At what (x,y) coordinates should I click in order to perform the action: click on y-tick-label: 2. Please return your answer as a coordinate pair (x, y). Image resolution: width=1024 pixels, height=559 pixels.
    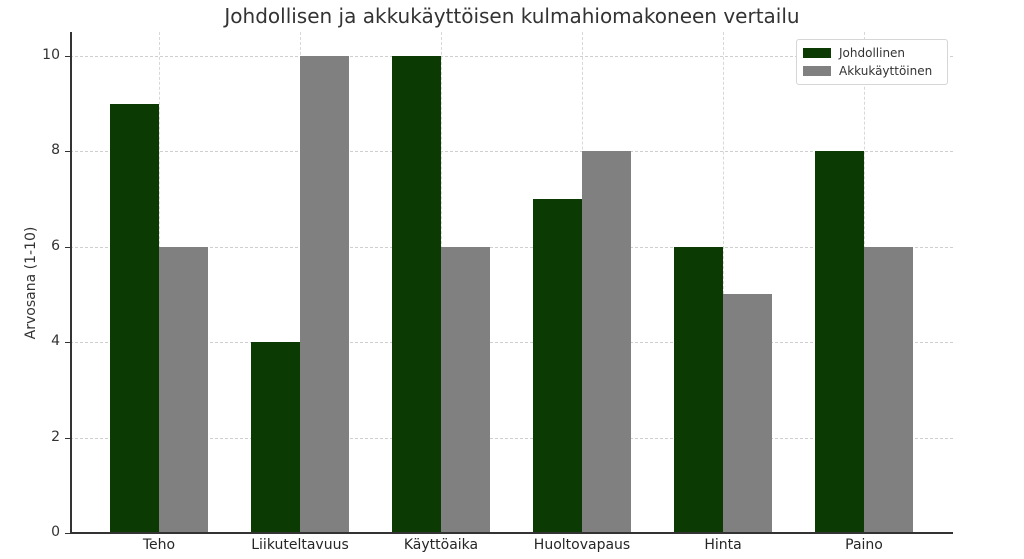
    Looking at the image, I should click on (55, 436).